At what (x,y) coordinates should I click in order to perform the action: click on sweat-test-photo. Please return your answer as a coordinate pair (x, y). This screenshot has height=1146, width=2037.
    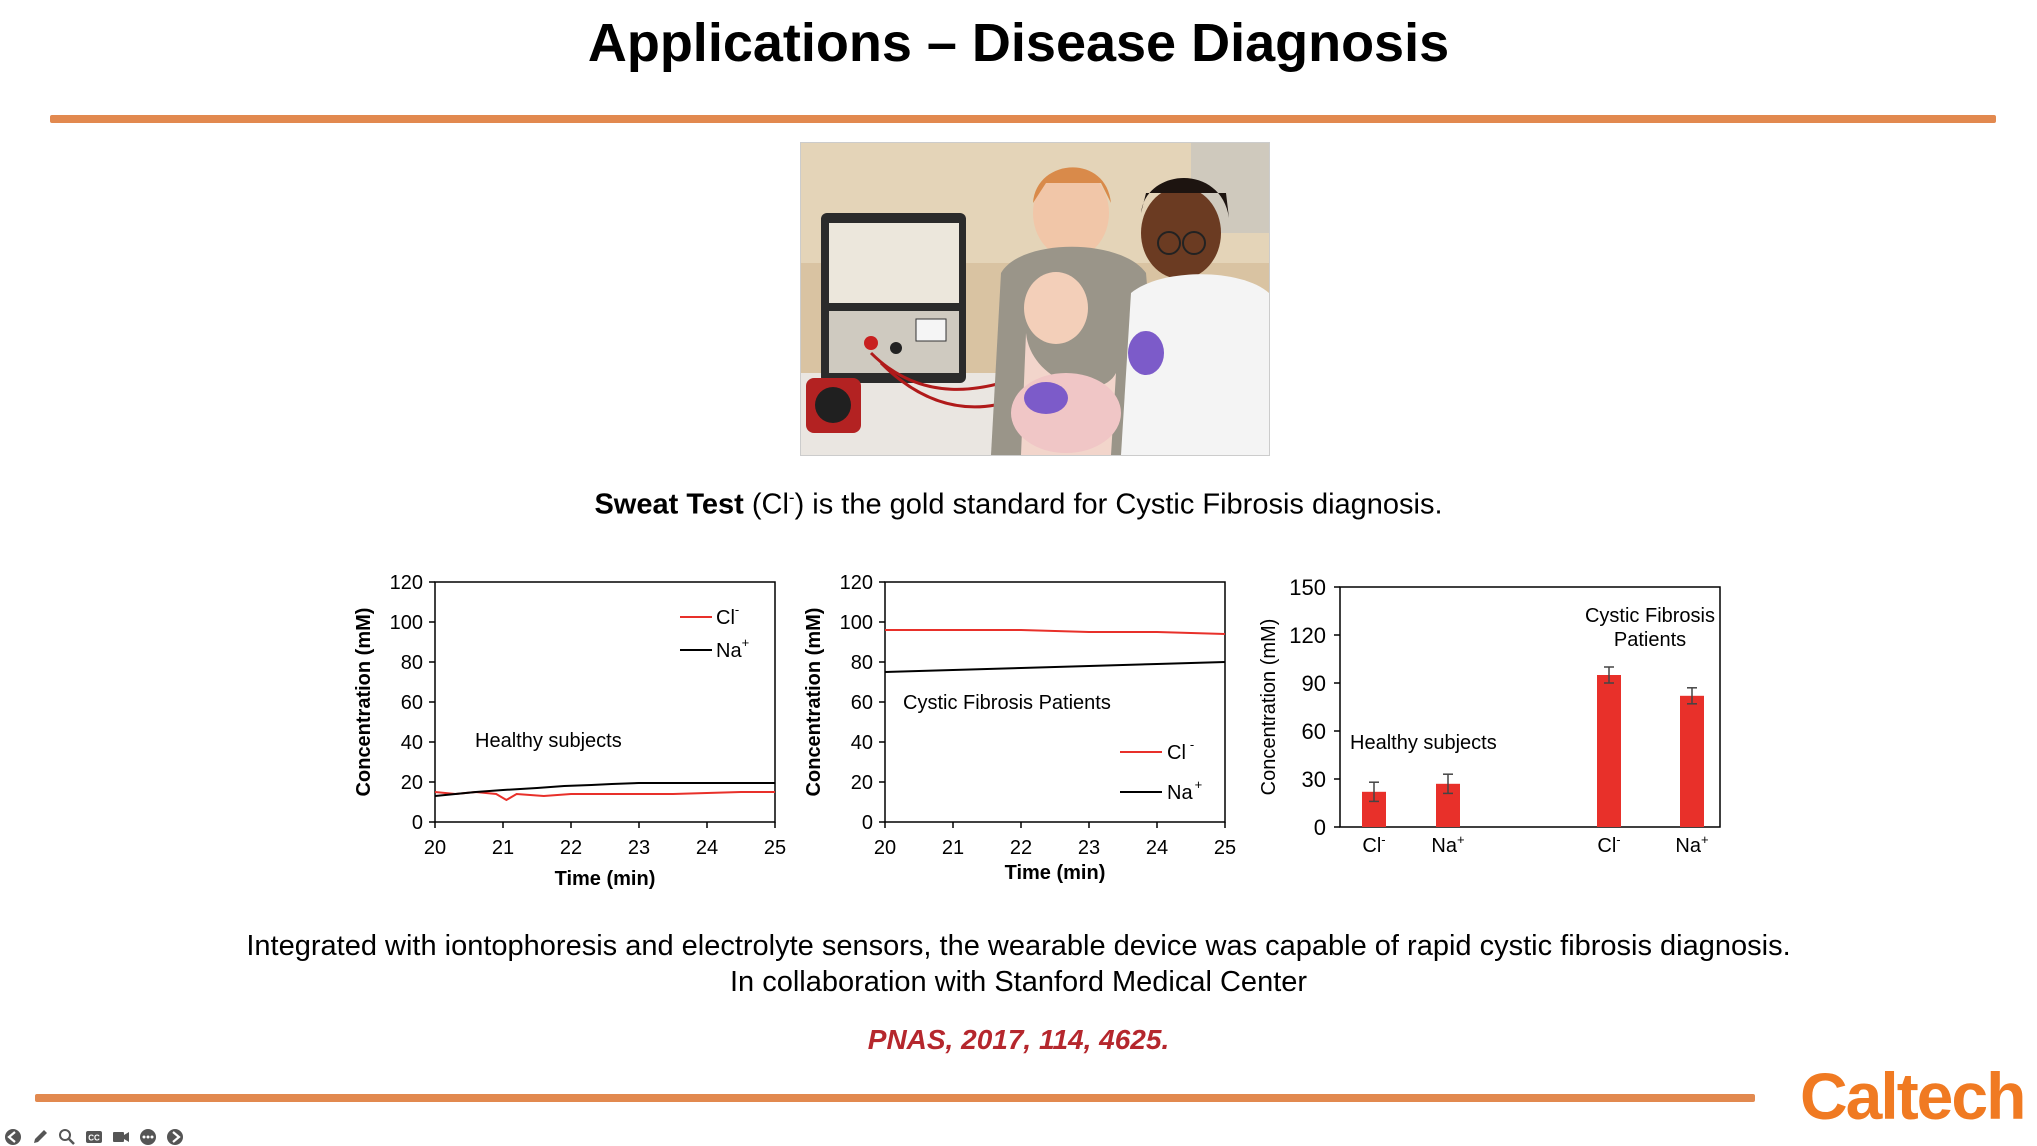
    Looking at the image, I should click on (1035, 299).